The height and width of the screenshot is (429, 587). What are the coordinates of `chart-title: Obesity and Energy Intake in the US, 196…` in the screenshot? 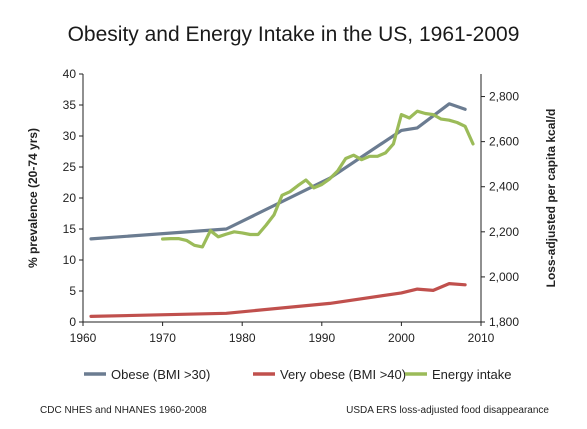 It's located at (294, 34).